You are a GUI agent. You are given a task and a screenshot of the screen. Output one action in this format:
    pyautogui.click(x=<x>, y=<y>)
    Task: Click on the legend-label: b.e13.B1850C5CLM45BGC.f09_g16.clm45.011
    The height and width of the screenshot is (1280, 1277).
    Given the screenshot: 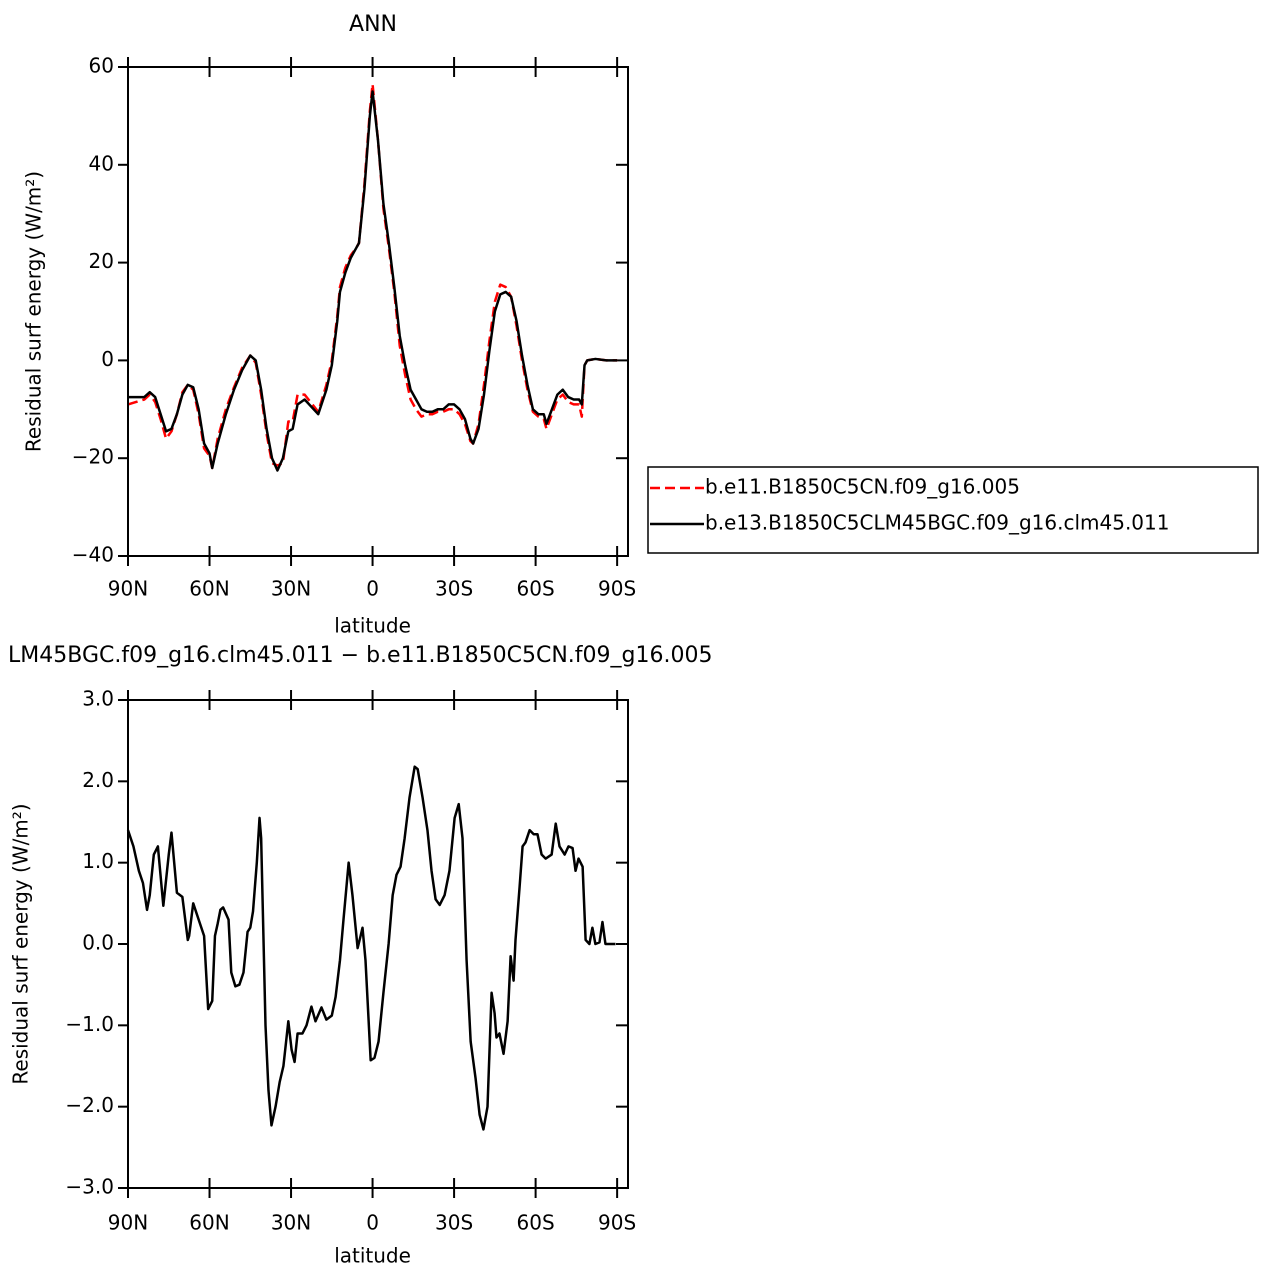 What is the action you would take?
    pyautogui.click(x=937, y=523)
    